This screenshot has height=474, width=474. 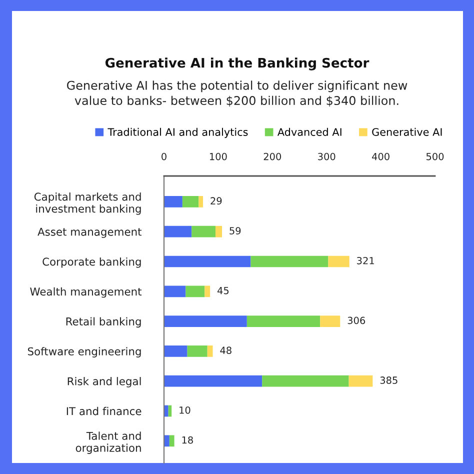 What do you see at coordinates (104, 411) in the screenshot?
I see `y-tick-label: IT and finance` at bounding box center [104, 411].